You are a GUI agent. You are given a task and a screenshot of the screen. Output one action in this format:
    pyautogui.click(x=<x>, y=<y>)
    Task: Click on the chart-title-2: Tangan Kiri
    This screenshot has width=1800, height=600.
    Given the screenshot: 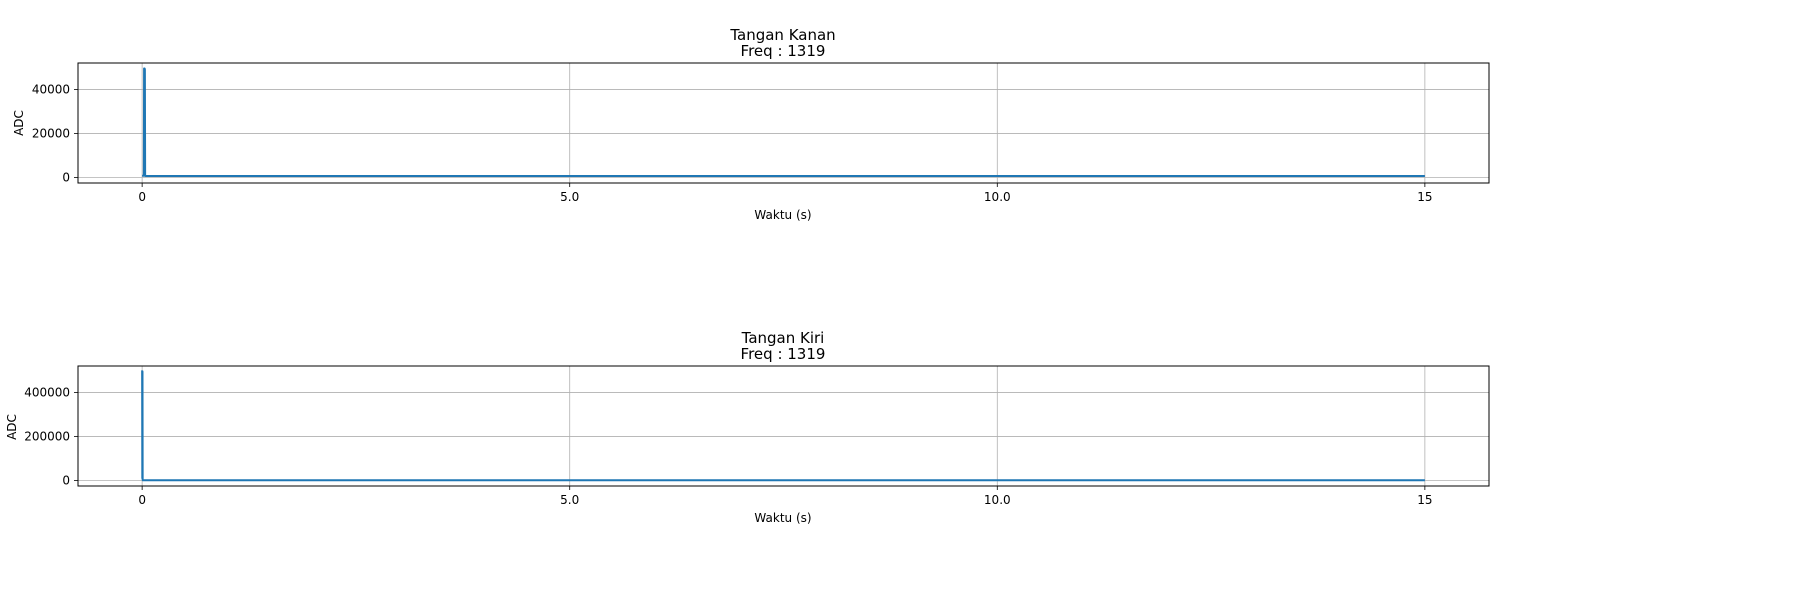 What is the action you would take?
    pyautogui.click(x=783, y=338)
    